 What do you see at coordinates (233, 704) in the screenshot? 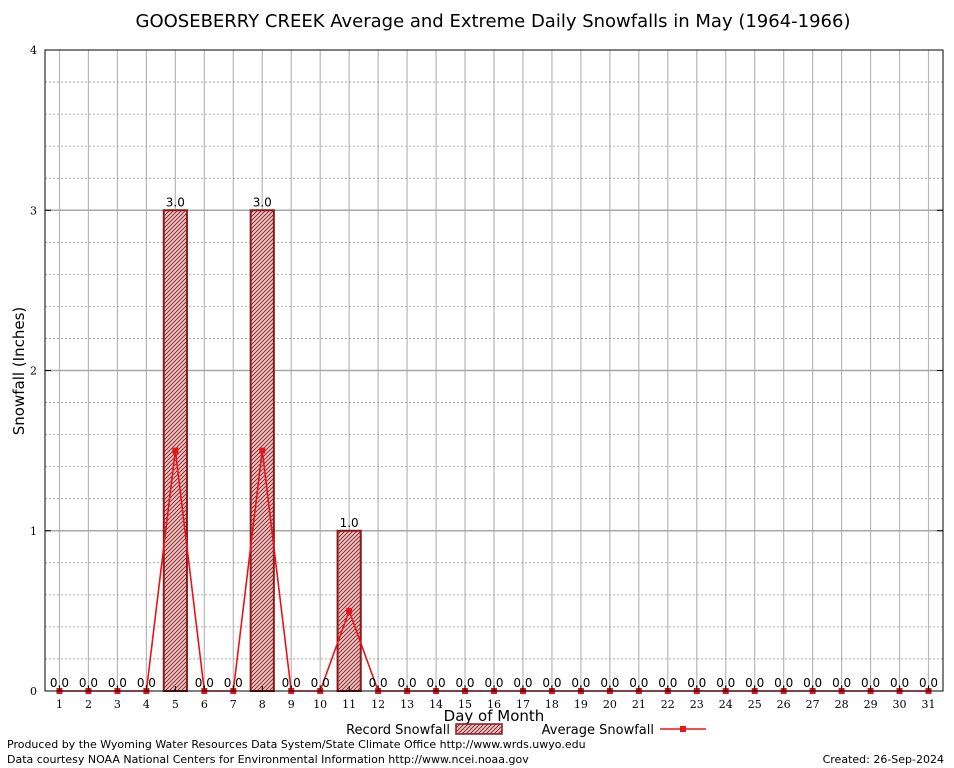
I see `x-tick-label: 7` at bounding box center [233, 704].